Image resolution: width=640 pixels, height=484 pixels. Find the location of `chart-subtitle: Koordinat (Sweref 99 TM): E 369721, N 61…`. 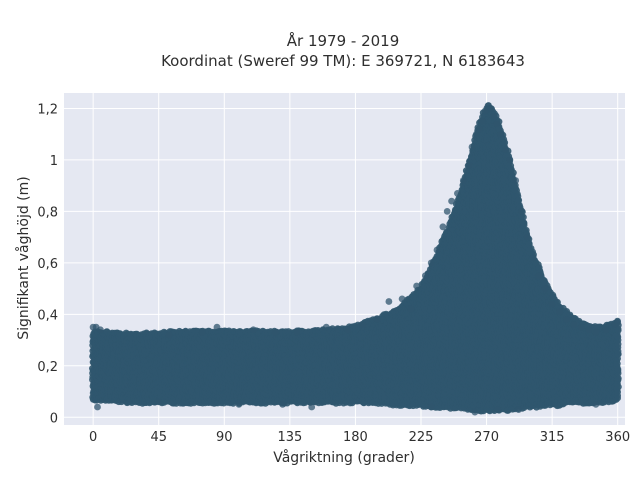

chart-subtitle: Koordinat (Sweref 99 TM): E 369721, N 61… is located at coordinates (343, 61).